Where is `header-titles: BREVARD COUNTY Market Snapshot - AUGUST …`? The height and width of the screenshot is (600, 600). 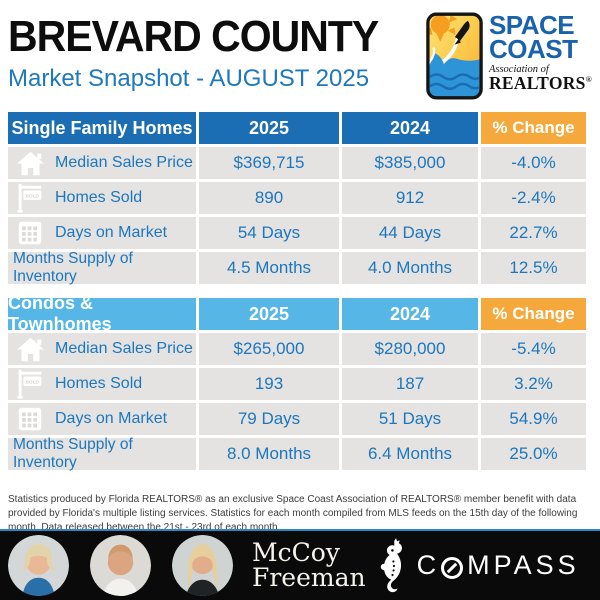
header-titles: BREVARD COUNTY Market Snapshot - AUGUST … is located at coordinates (193, 51).